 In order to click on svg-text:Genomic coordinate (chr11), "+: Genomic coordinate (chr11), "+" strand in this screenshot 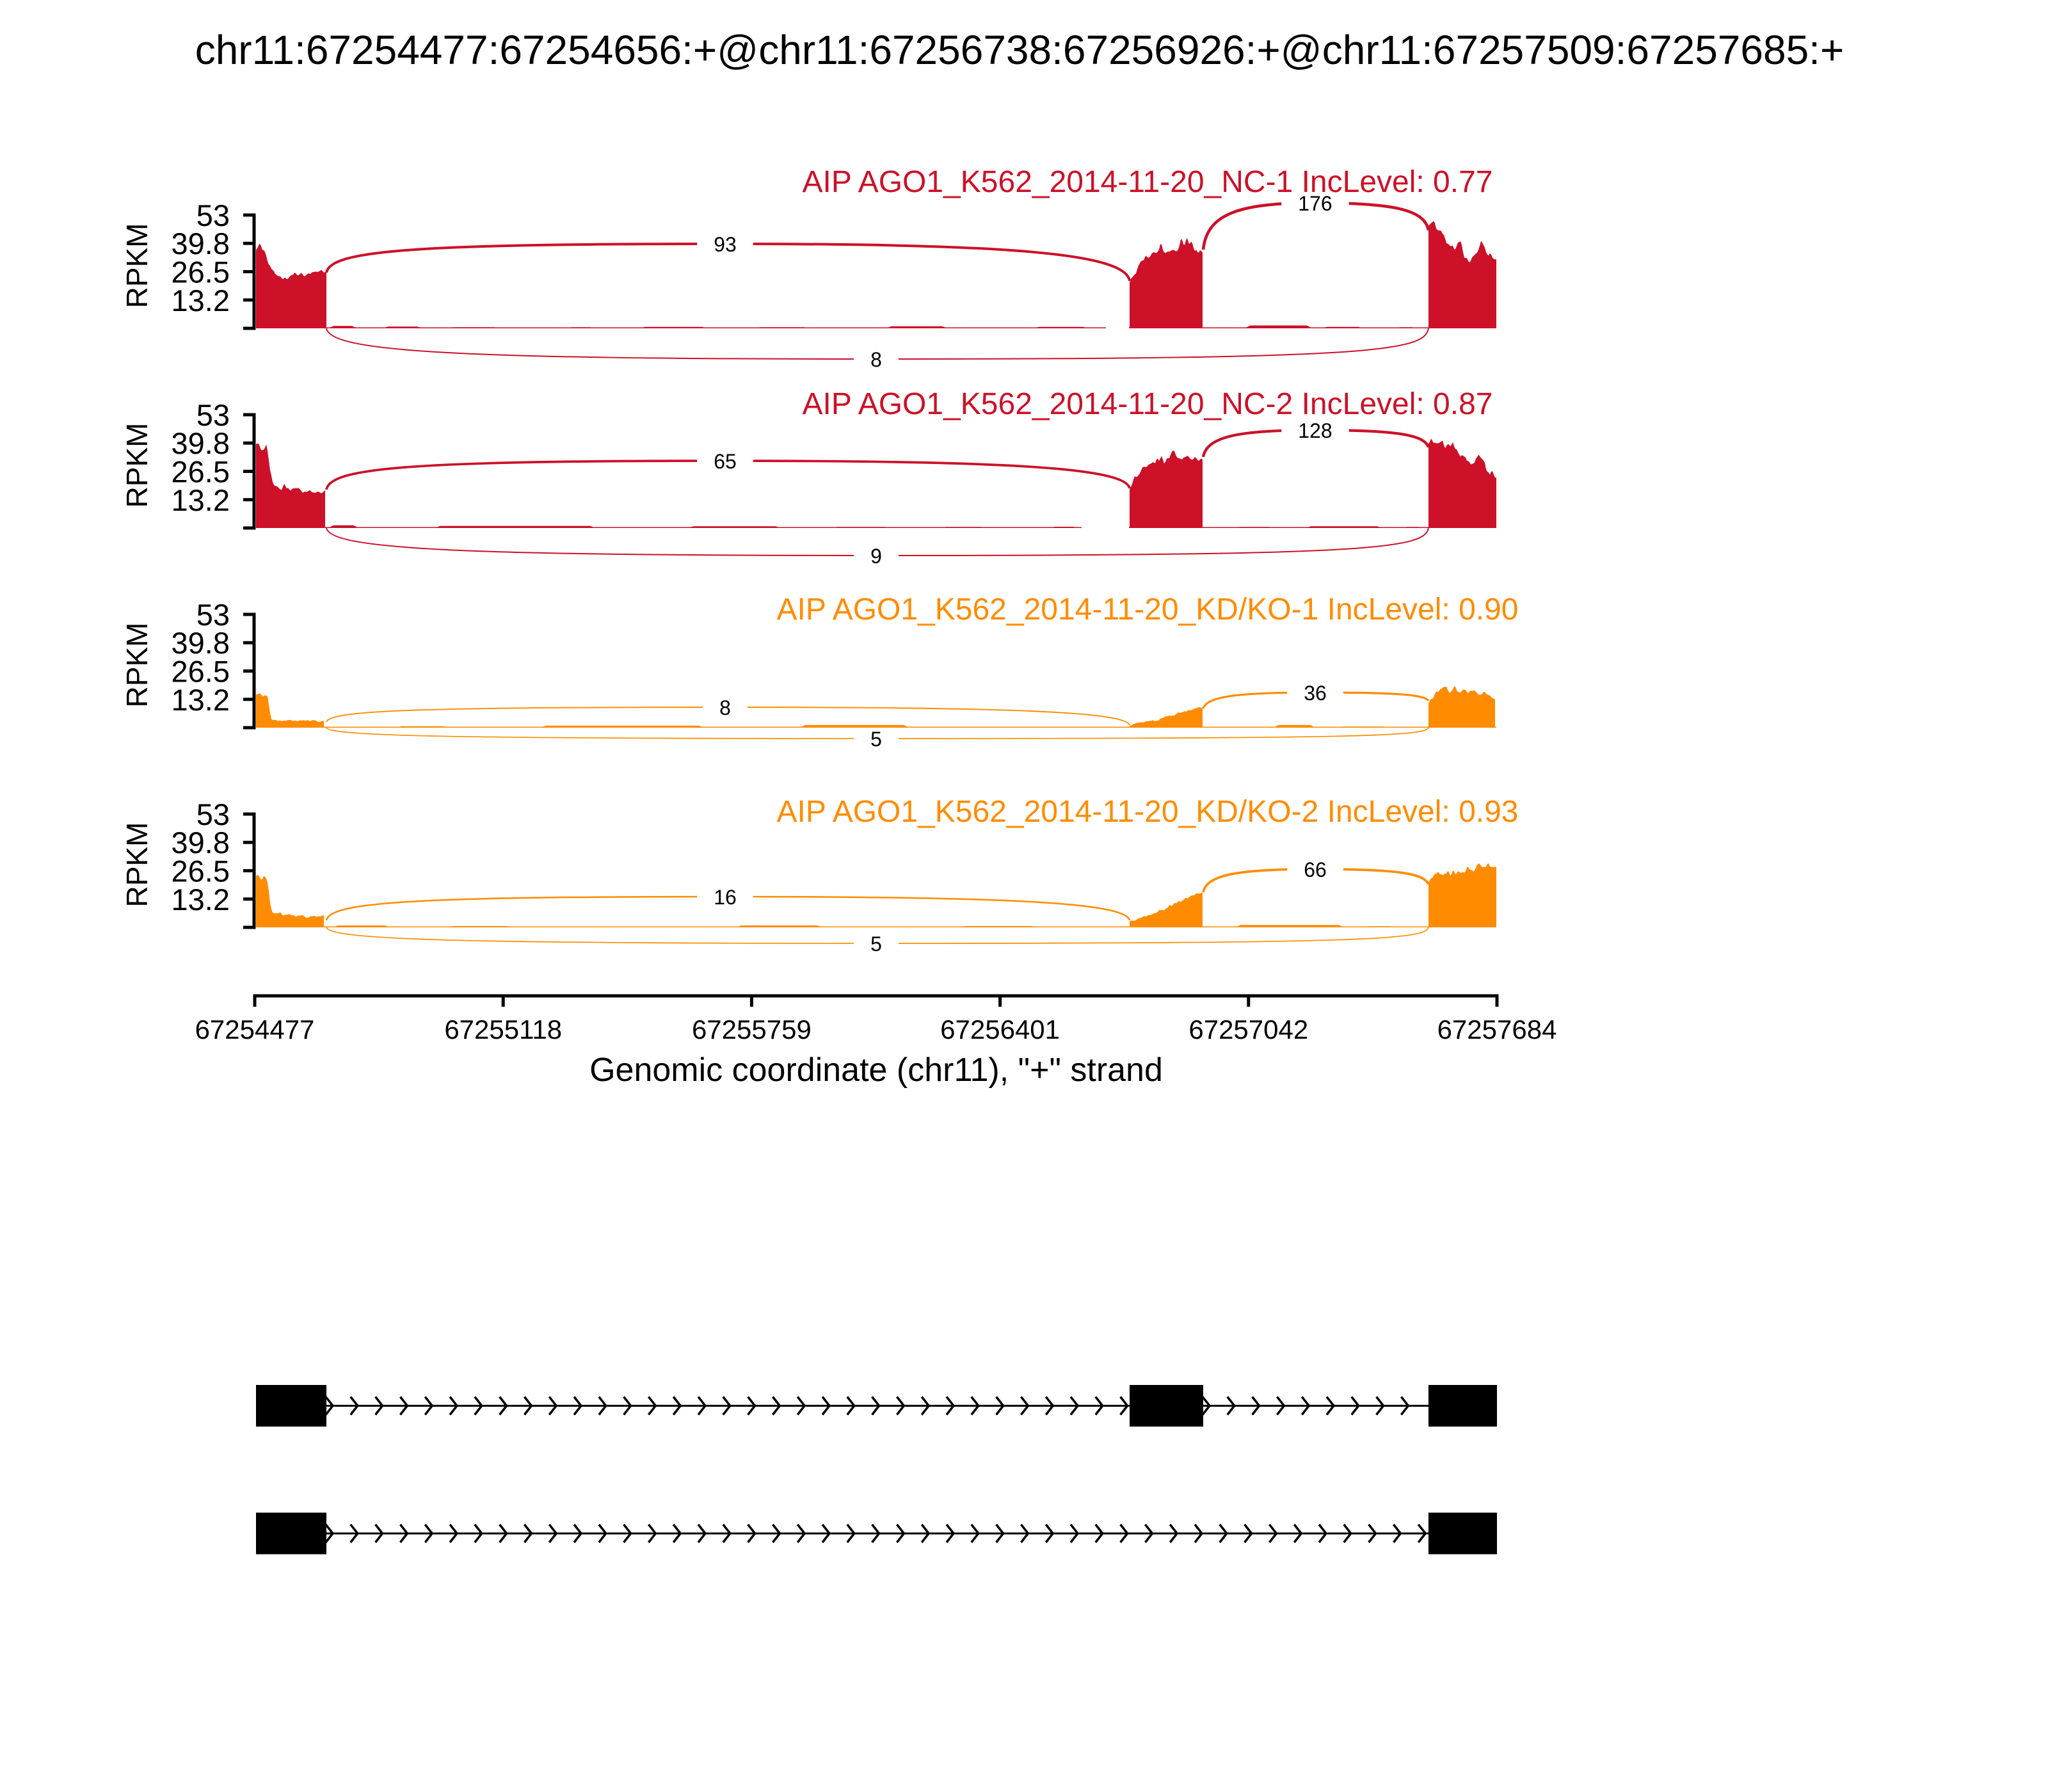, I will do `click(876, 1070)`.